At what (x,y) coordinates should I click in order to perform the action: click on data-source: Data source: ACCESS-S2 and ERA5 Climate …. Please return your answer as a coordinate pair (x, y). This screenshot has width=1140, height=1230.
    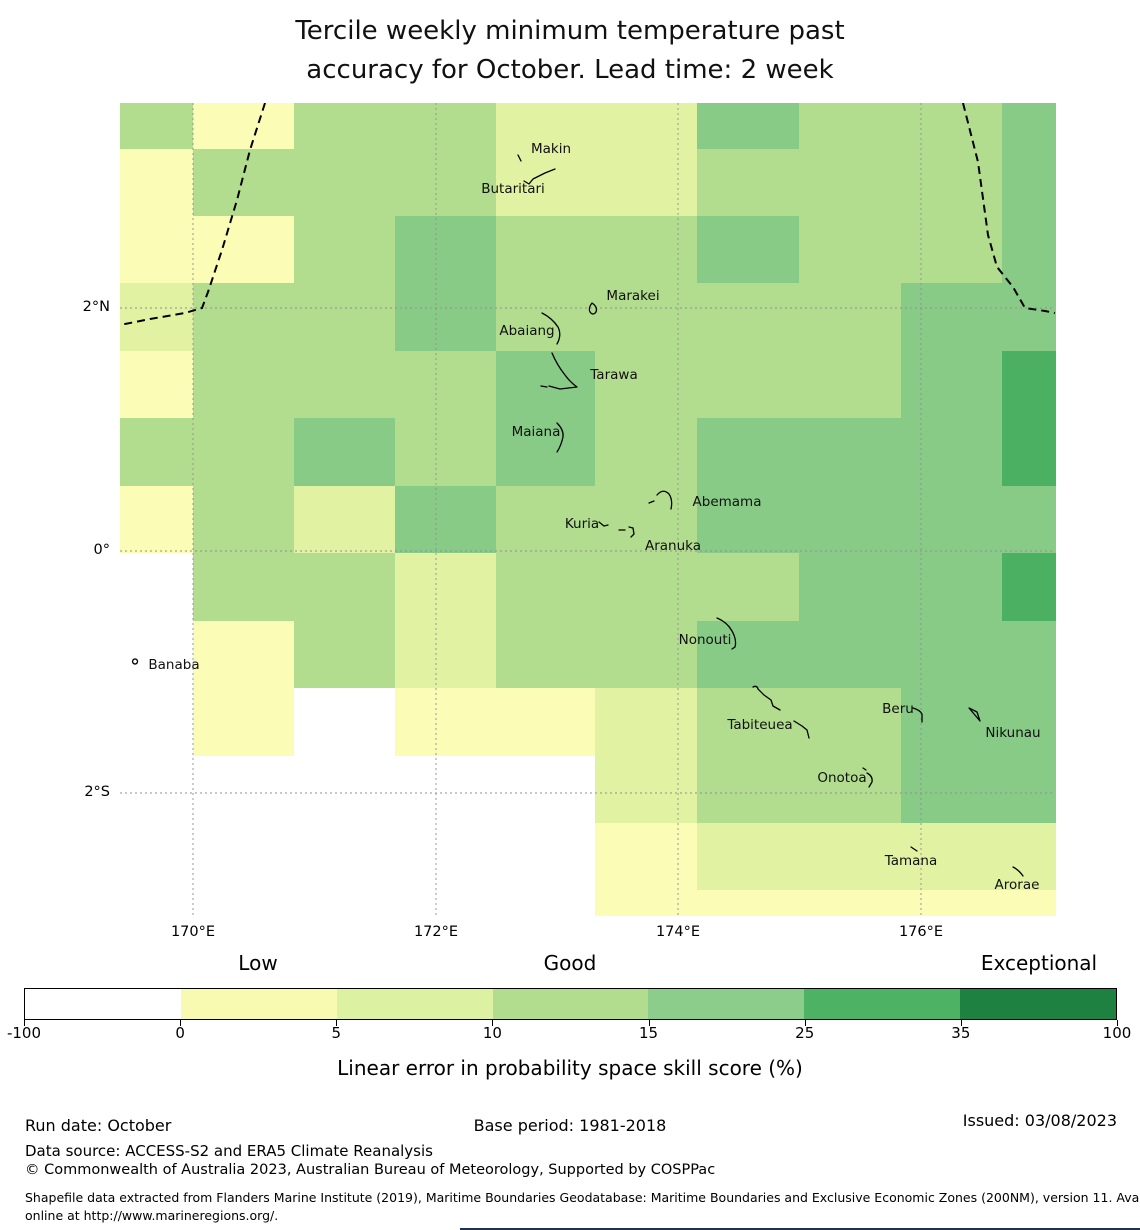
    Looking at the image, I should click on (229, 1151).